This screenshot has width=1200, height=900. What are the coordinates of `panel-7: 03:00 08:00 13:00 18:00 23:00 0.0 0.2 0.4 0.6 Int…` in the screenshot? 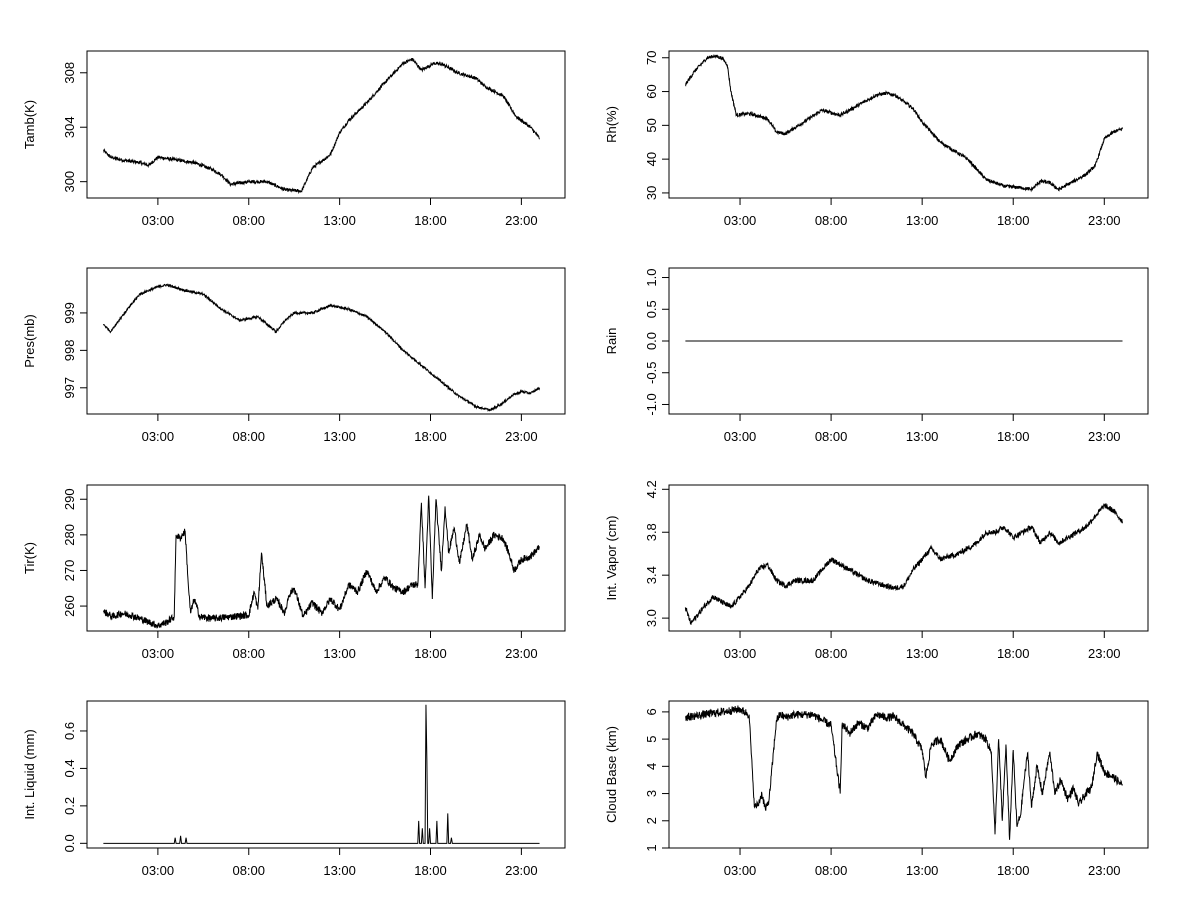 It's located at (294, 789).